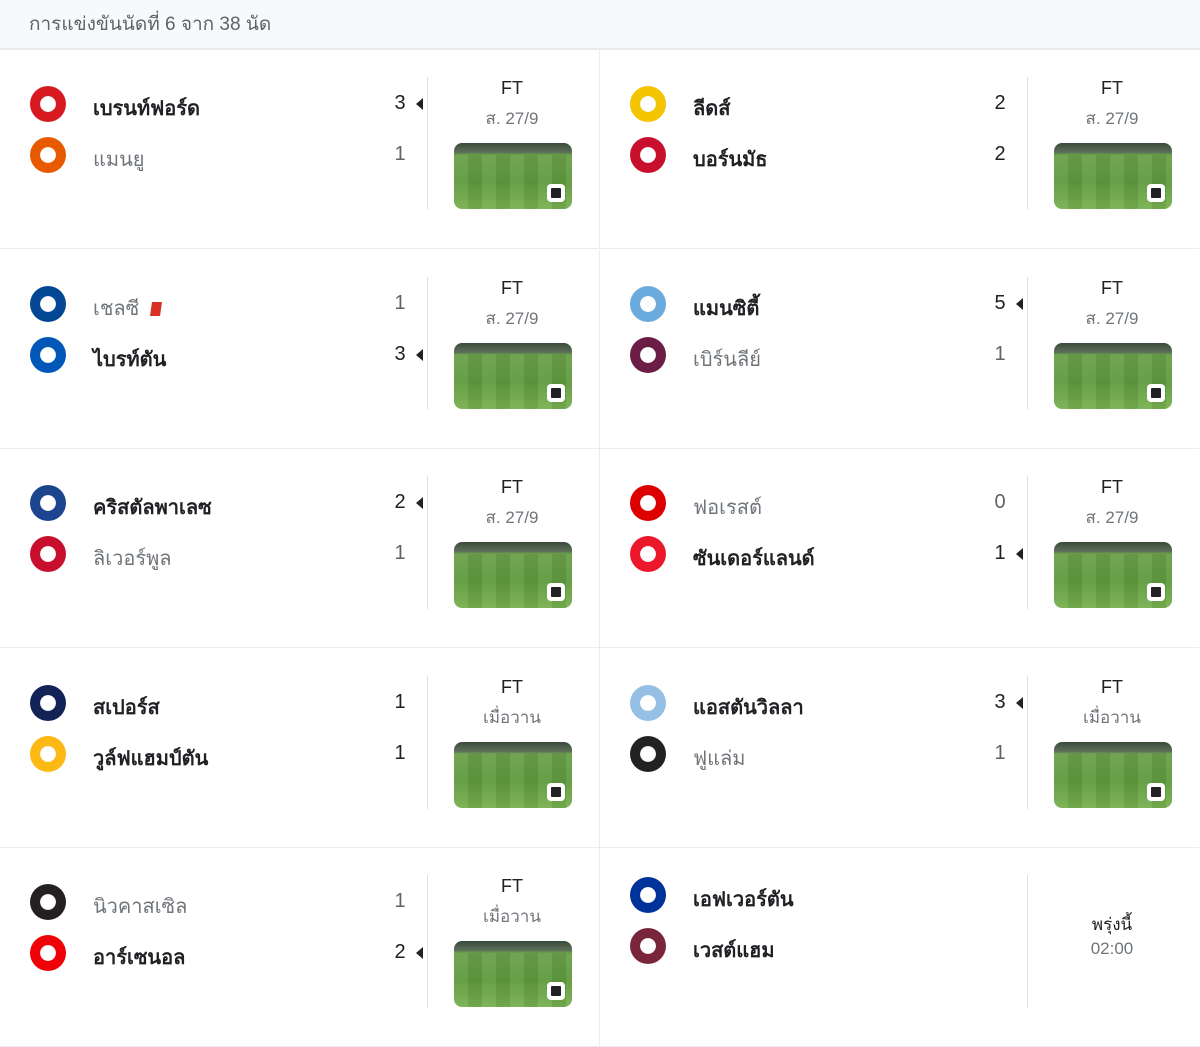 The height and width of the screenshot is (1047, 1200). I want to click on matchday-header: การแข่งขันนัดที่ 6 จาก 38 นัด, so click(600, 25).